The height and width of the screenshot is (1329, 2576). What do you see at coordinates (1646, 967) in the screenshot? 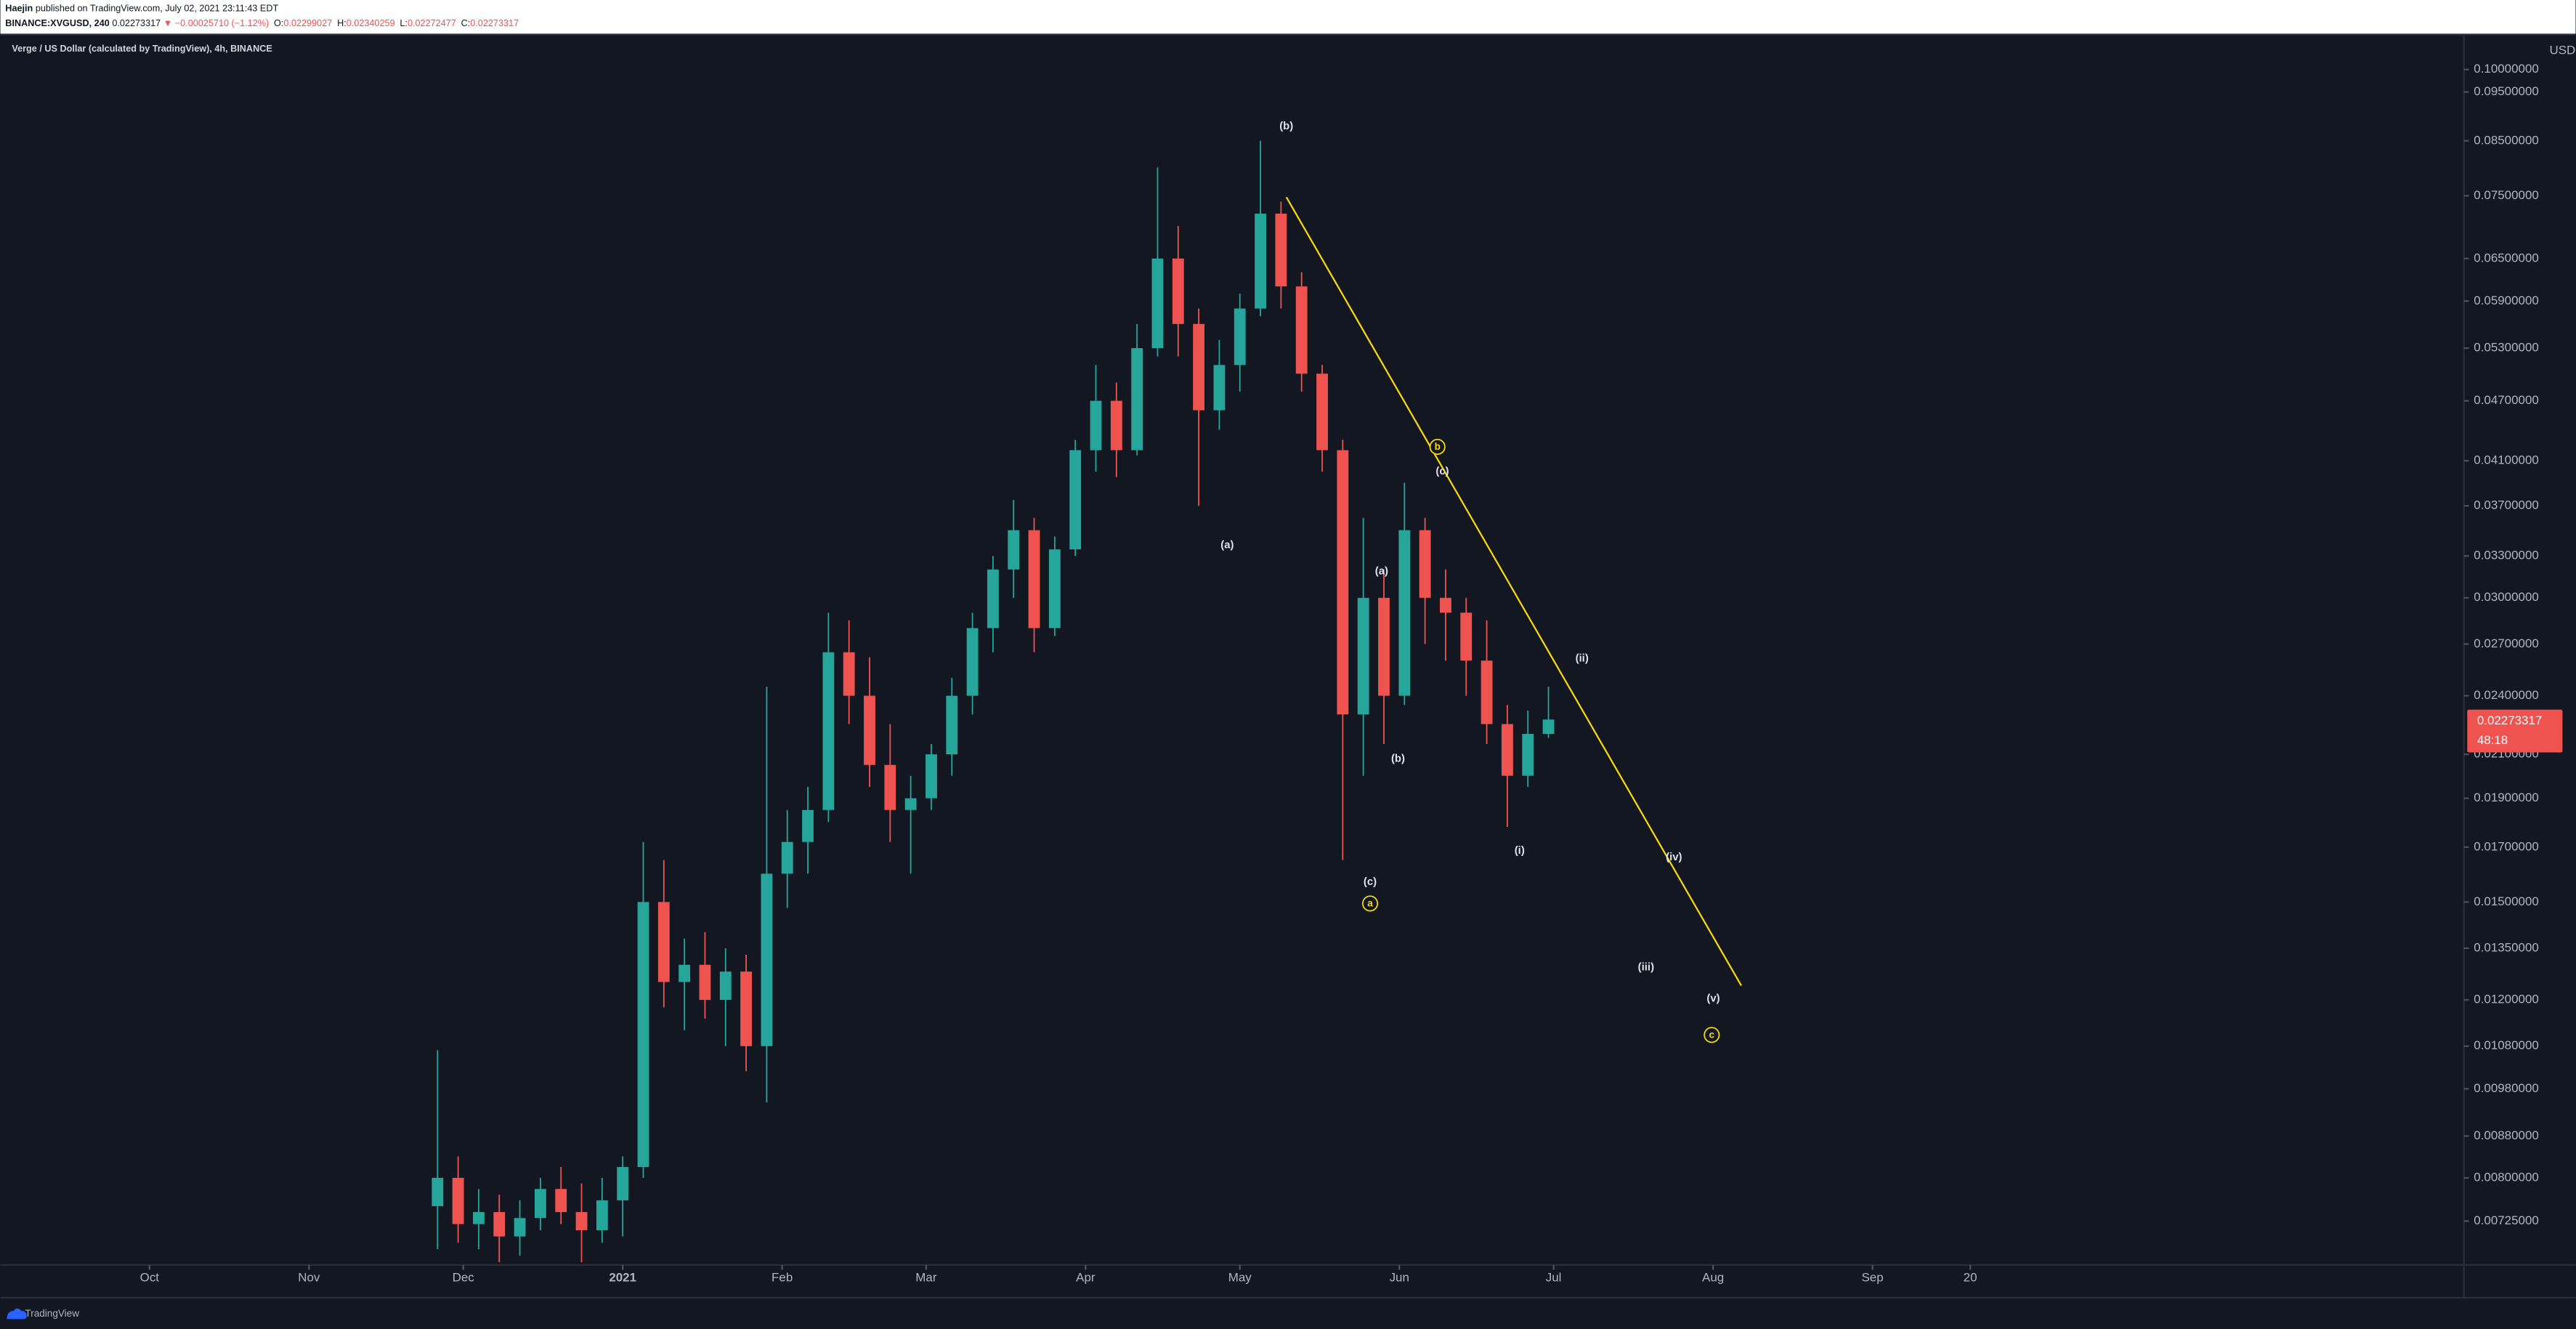
I see `wave-label: (iii)` at bounding box center [1646, 967].